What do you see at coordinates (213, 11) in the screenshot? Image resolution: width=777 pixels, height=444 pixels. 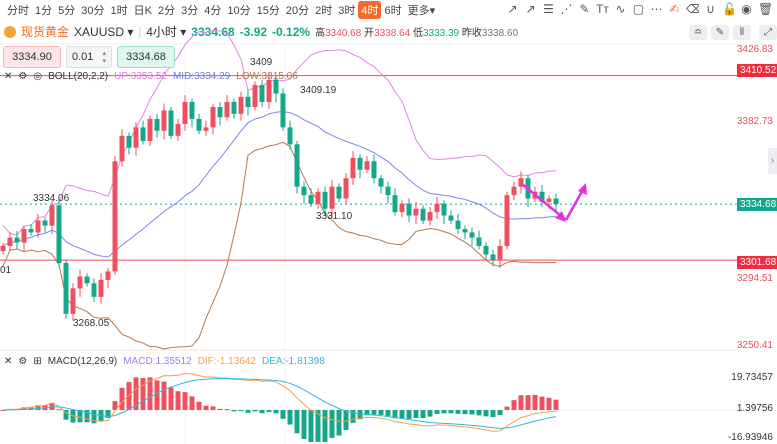 I see `timeframe-8: 4分` at bounding box center [213, 11].